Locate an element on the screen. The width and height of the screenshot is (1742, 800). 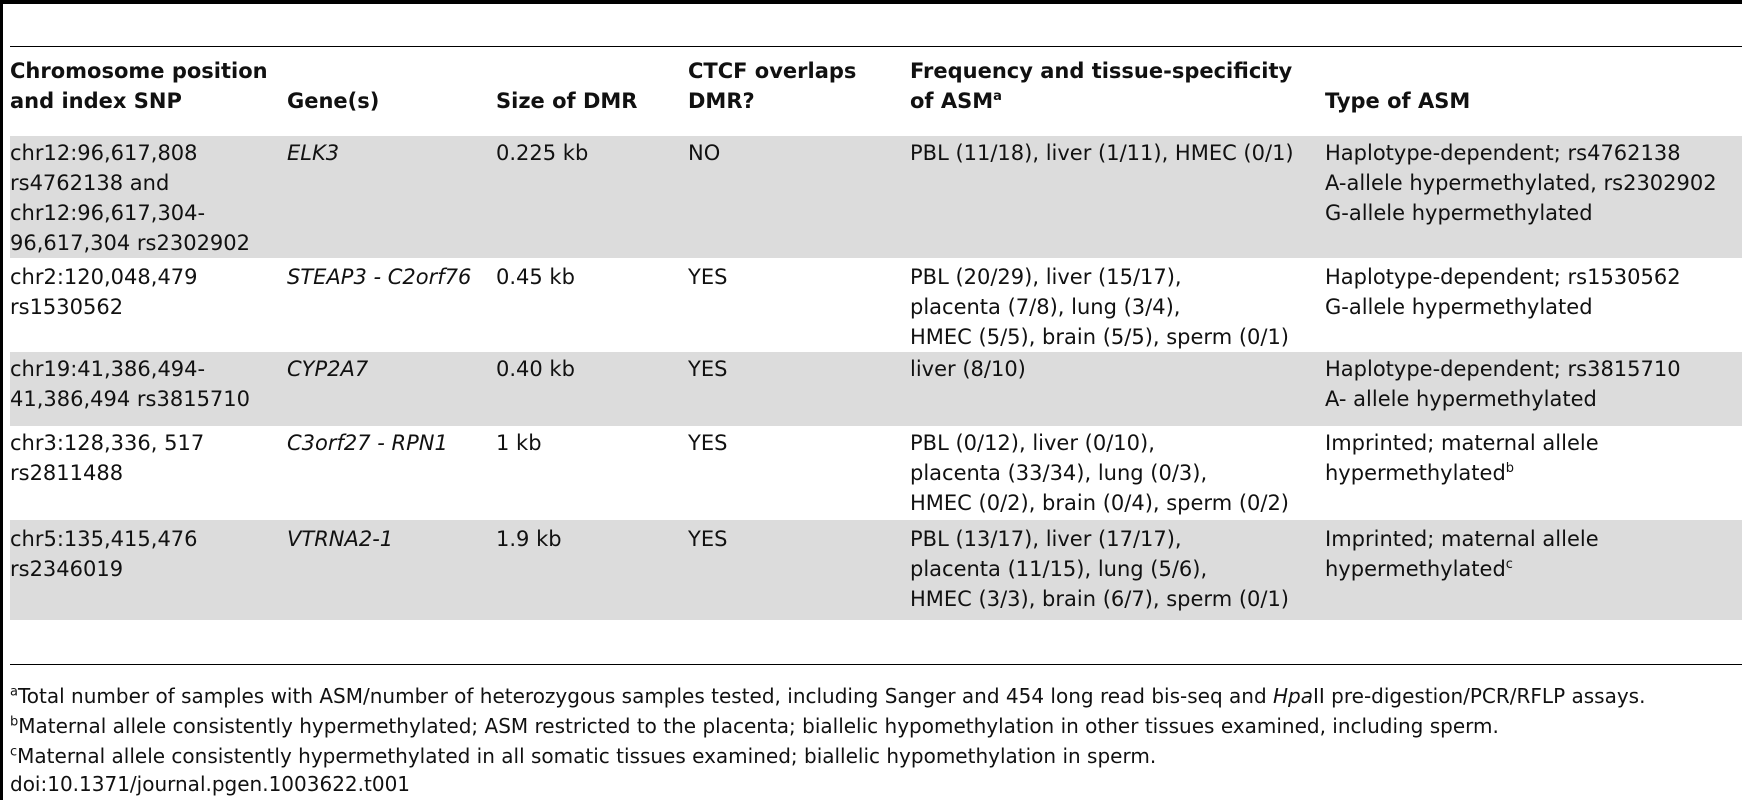
cell-size: 0.225 kb is located at coordinates (542, 153).